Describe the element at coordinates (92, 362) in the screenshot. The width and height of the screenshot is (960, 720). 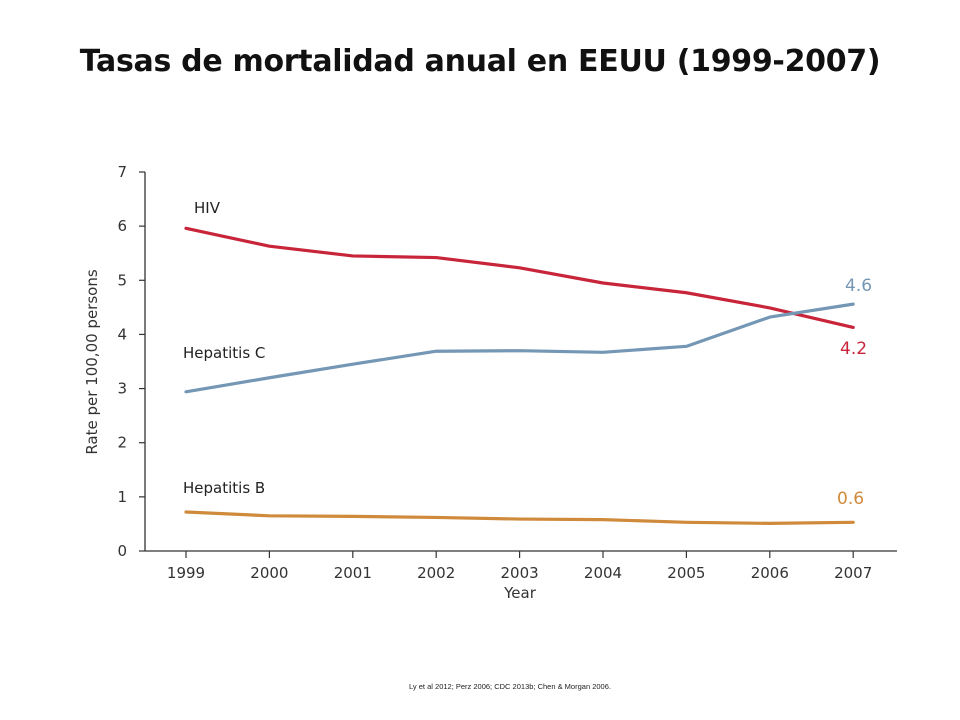
I see `y-axis-title: Rate per 100,00 persons` at that location.